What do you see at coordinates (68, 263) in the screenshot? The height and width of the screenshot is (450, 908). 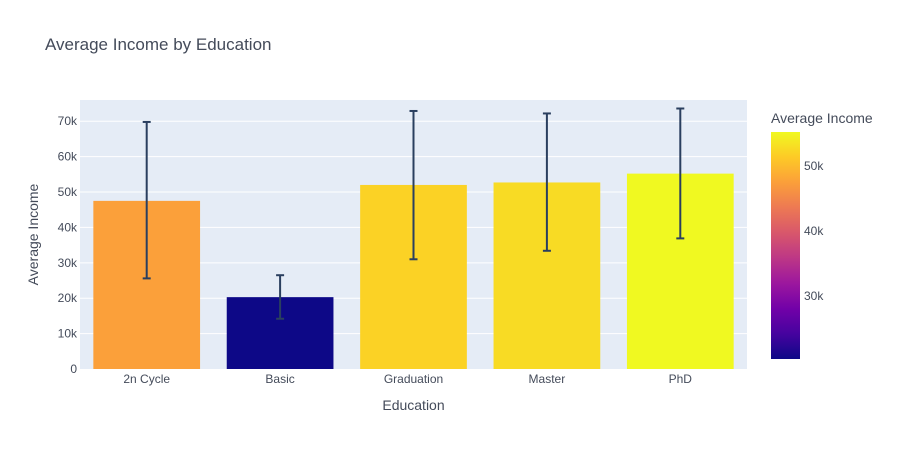 I see `y-tick-label: 30k` at bounding box center [68, 263].